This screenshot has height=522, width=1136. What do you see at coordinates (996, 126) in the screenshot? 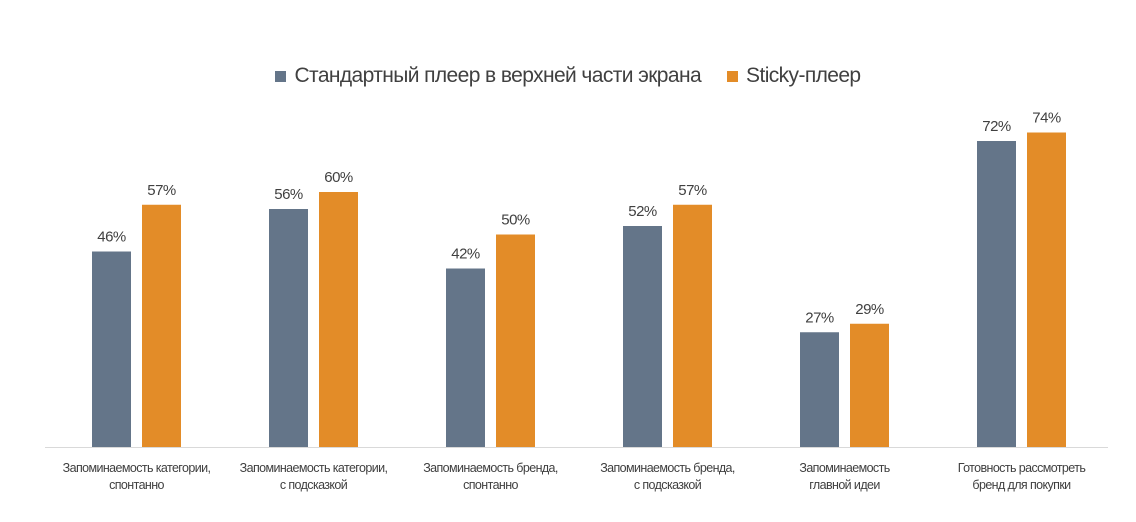
I see `data-label-s0-c5: 72%` at bounding box center [996, 126].